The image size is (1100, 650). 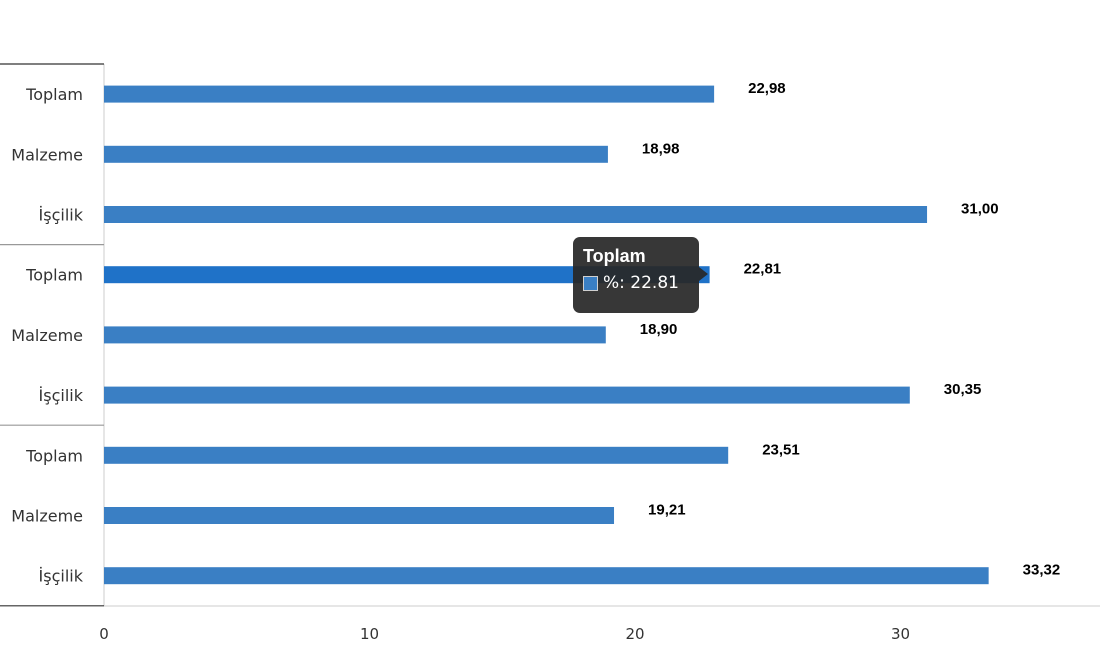 I want to click on value-label: 18,90, so click(x=659, y=329).